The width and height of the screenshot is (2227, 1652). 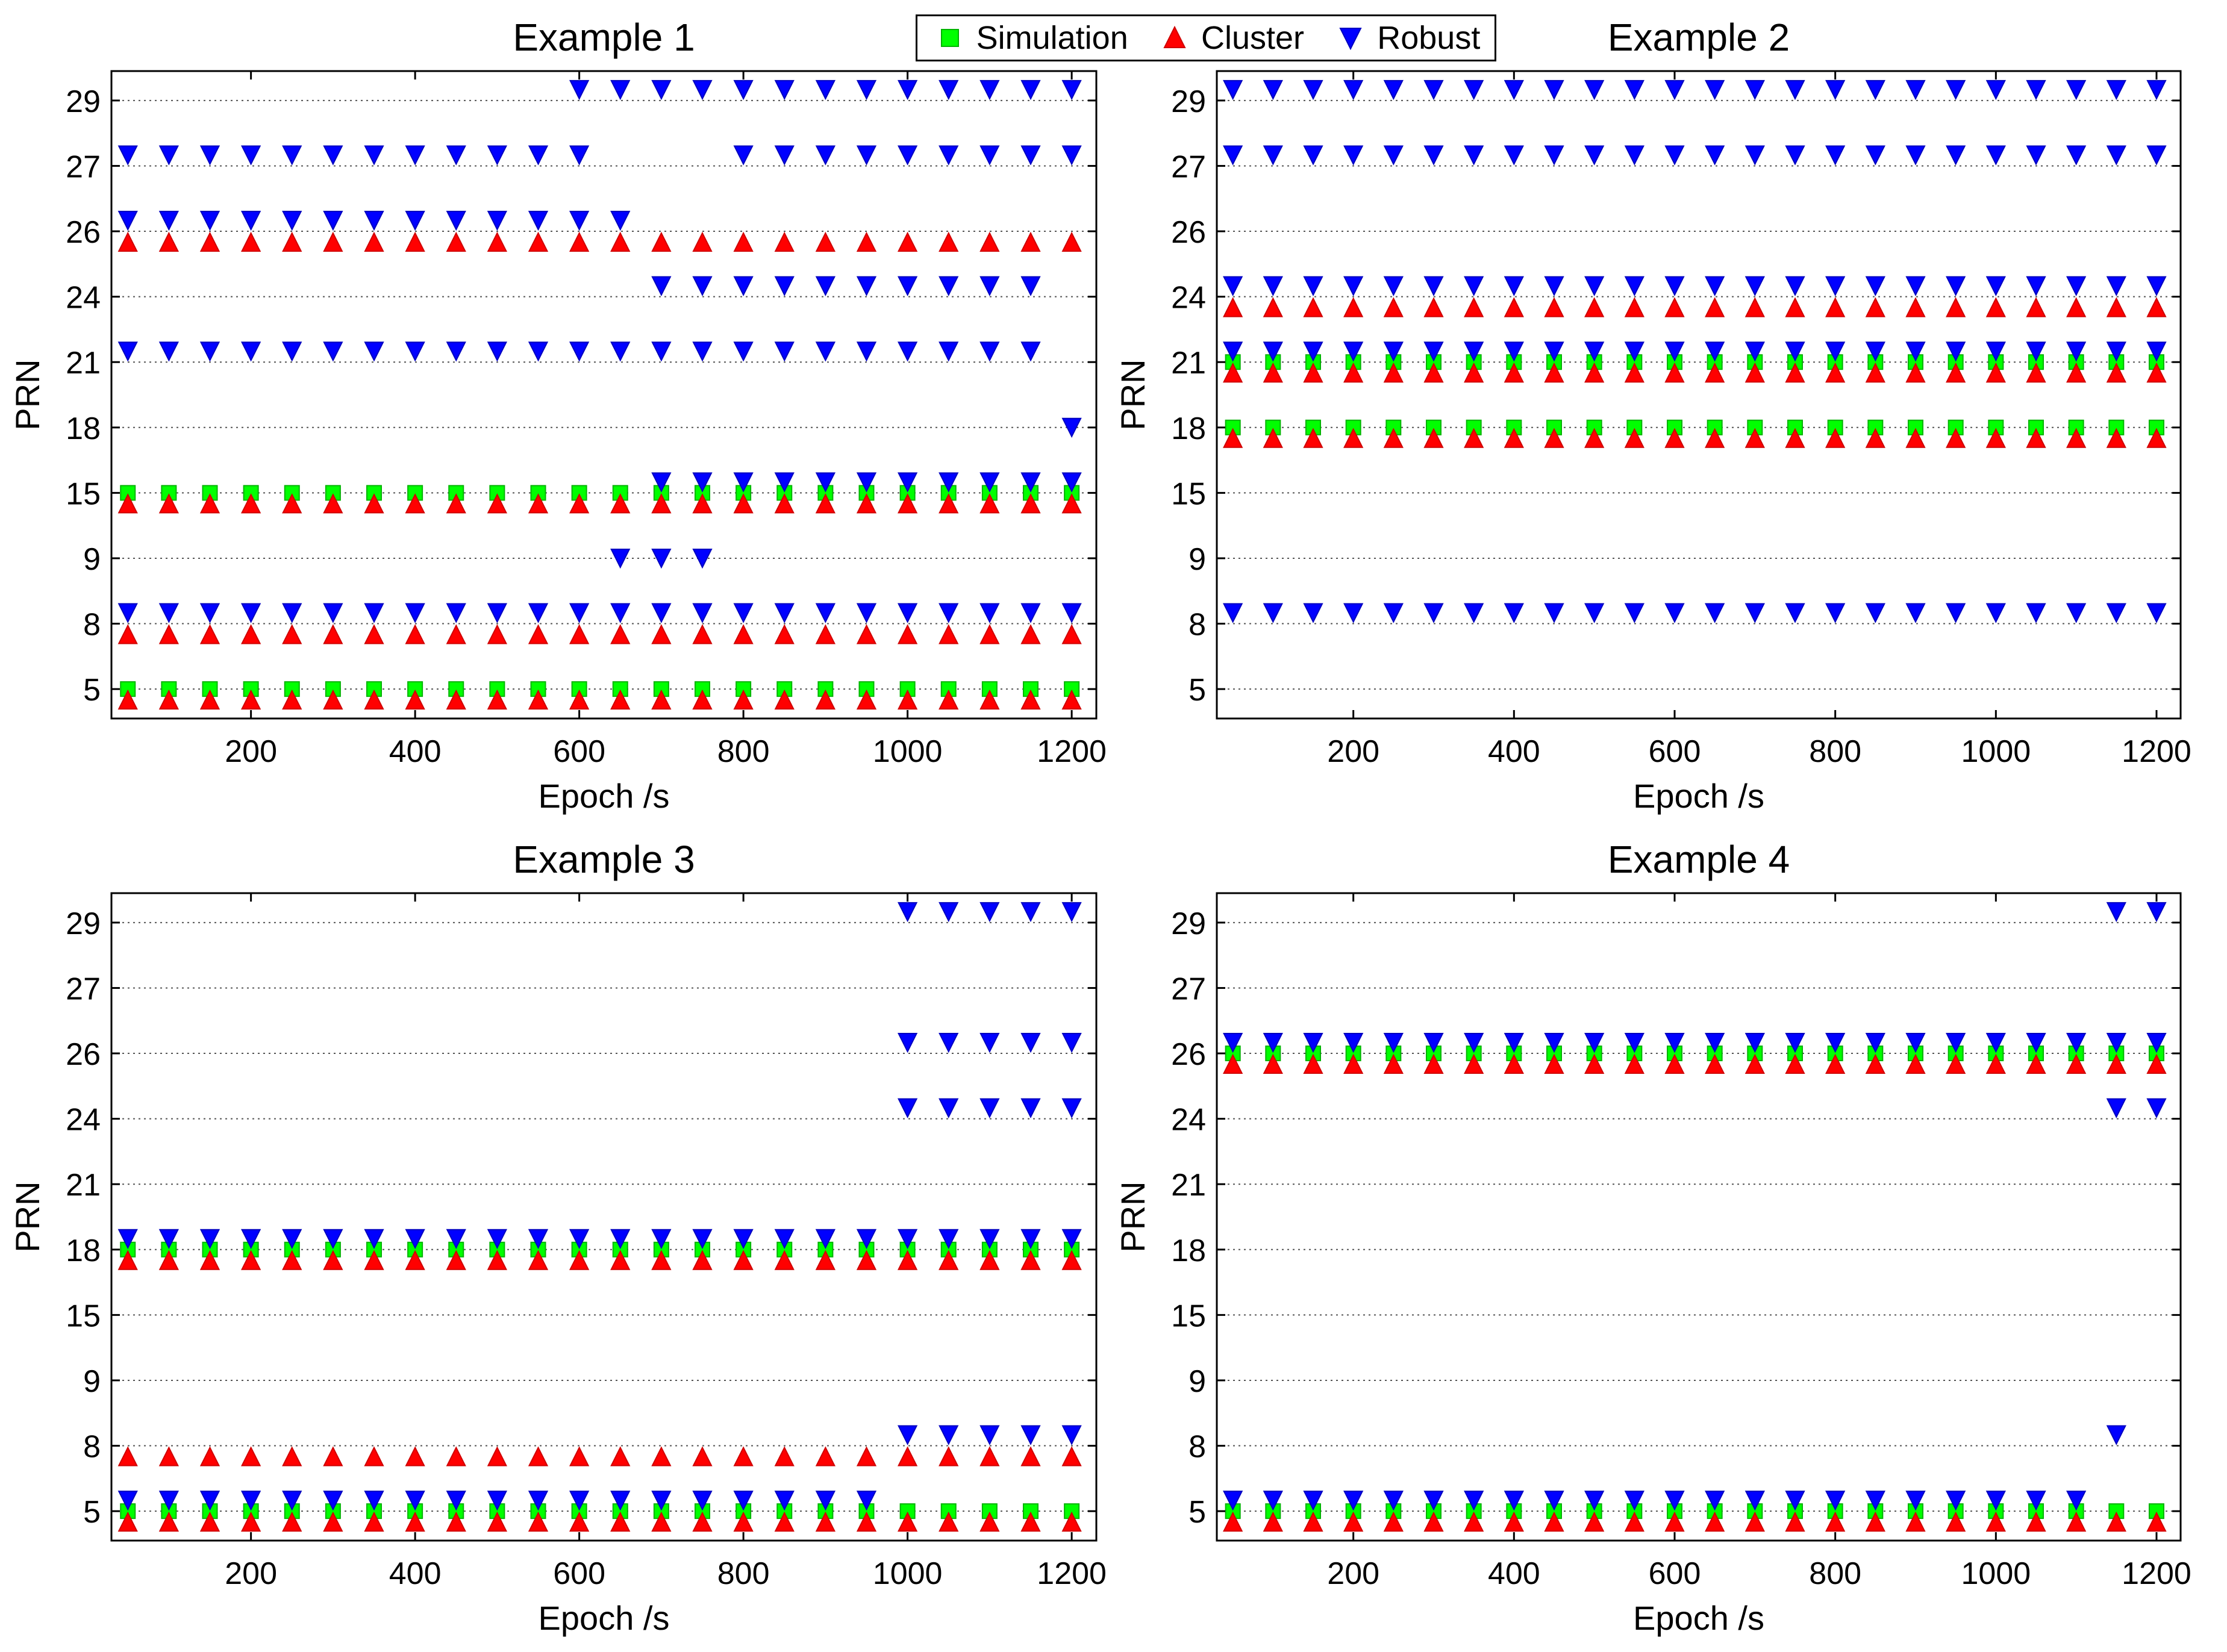 What do you see at coordinates (209, 351) in the screenshot?
I see `marker-robust-prn21-t150` at bounding box center [209, 351].